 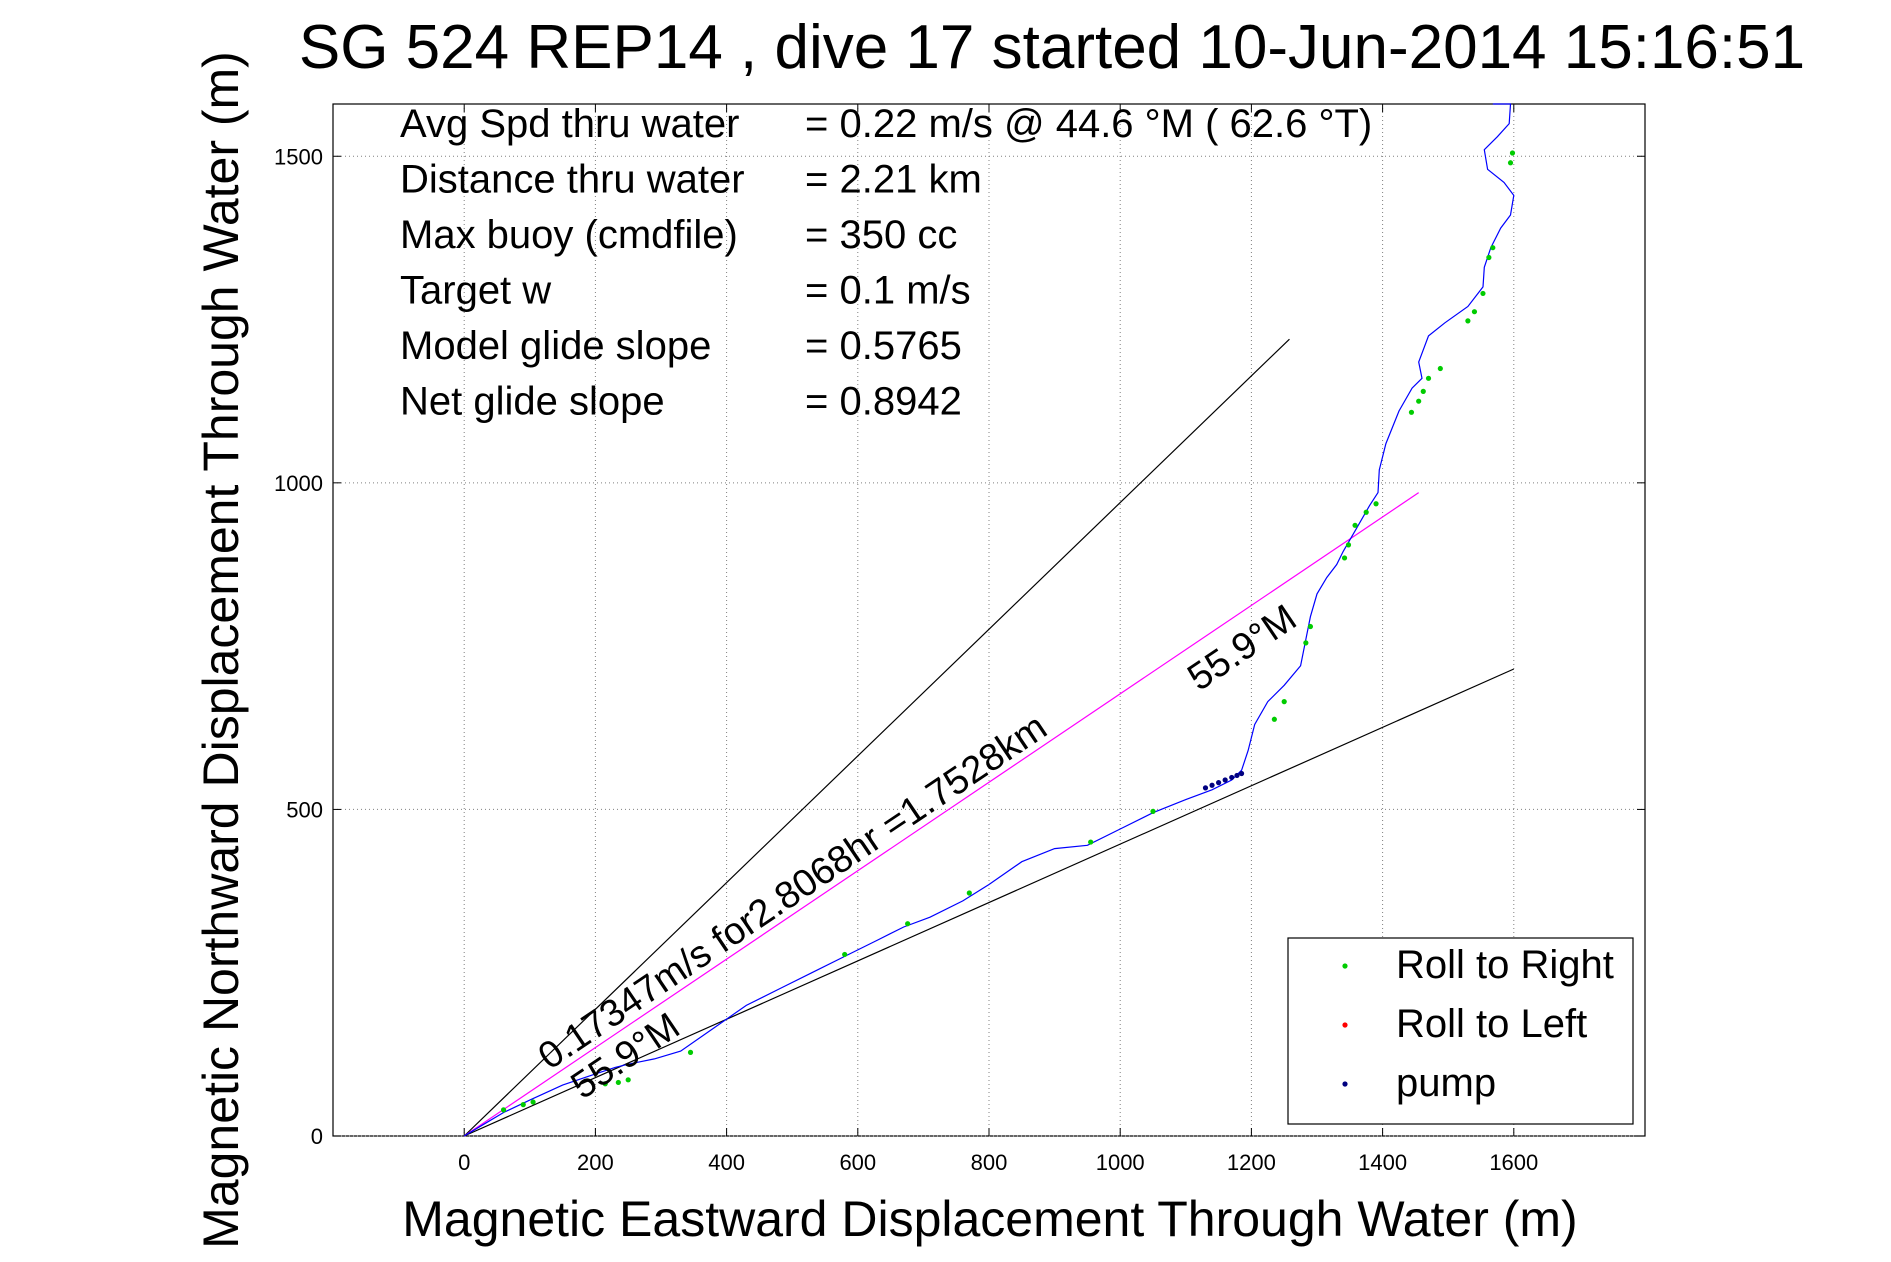 What do you see at coordinates (304, 809) in the screenshot?
I see `y-tick-label: 500` at bounding box center [304, 809].